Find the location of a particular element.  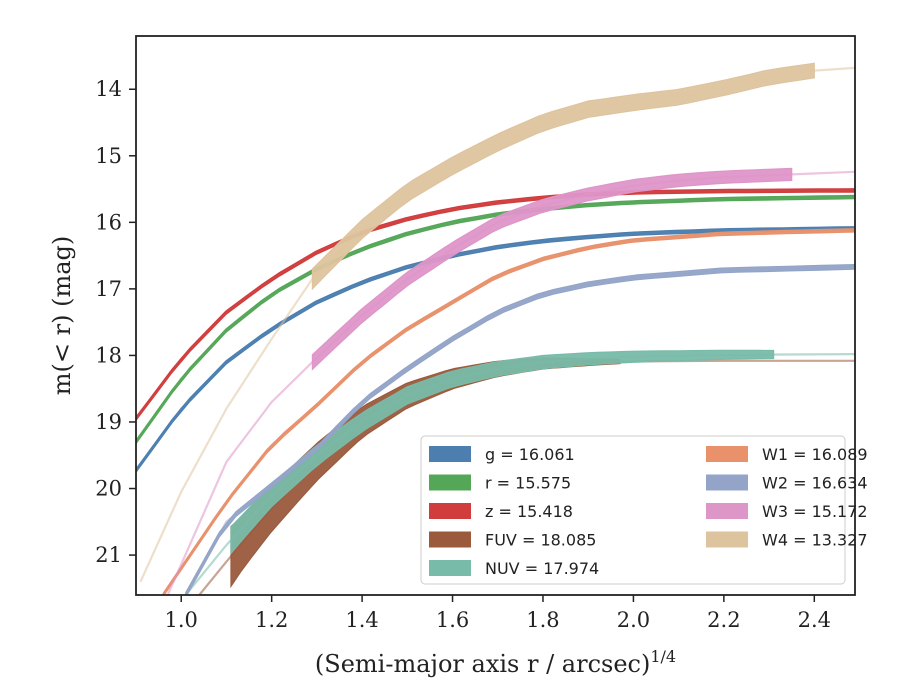

legend-label-g: g = 16.061 is located at coordinates (530, 454).